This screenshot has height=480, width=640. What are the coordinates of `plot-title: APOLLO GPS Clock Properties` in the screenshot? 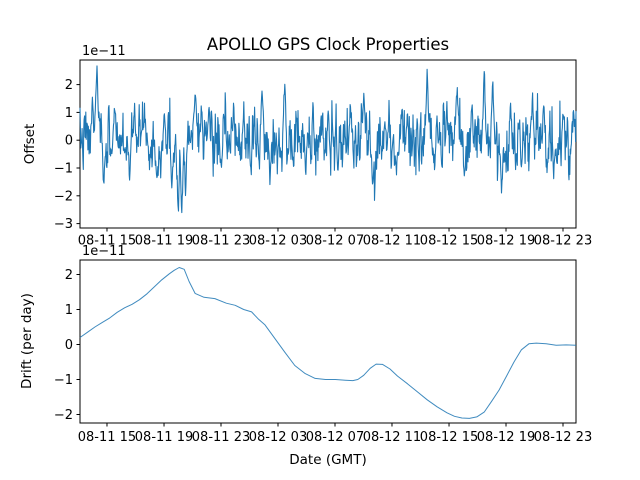 It's located at (328, 44).